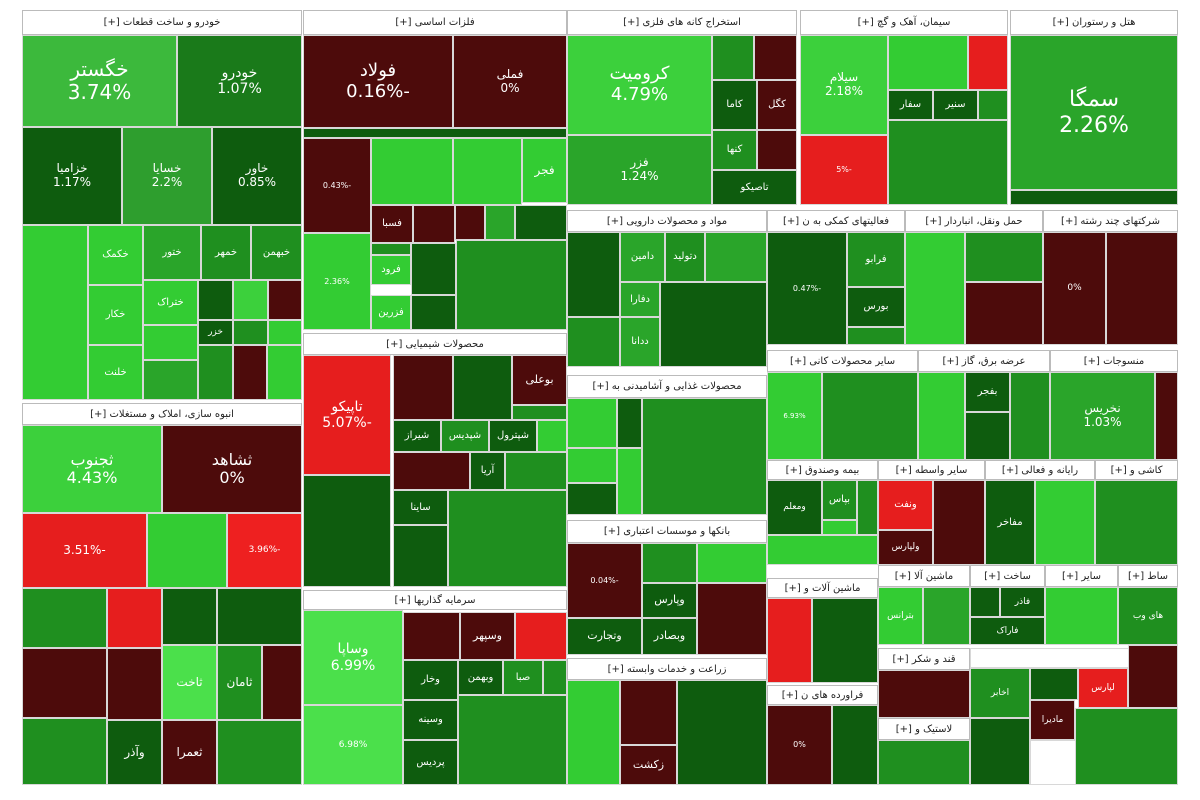  I want to click on stock-tile: ولپارس, so click(905, 547).